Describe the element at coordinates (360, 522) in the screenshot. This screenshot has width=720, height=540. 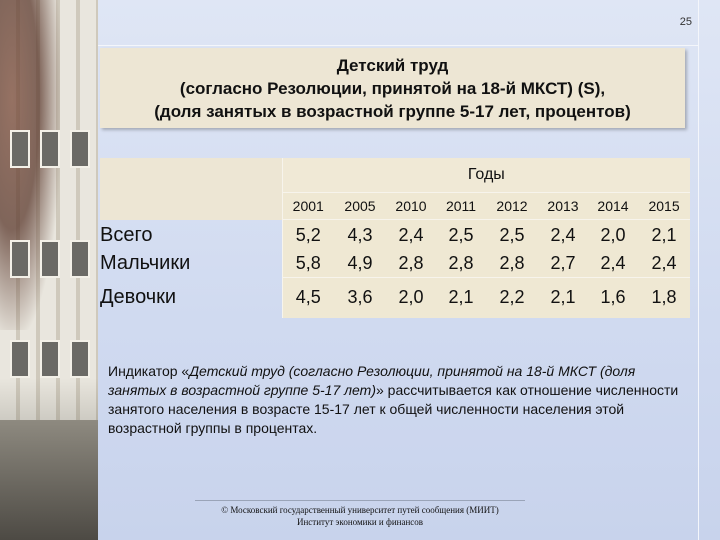
I see `footer-institute: Институт экономики и финансов` at that location.